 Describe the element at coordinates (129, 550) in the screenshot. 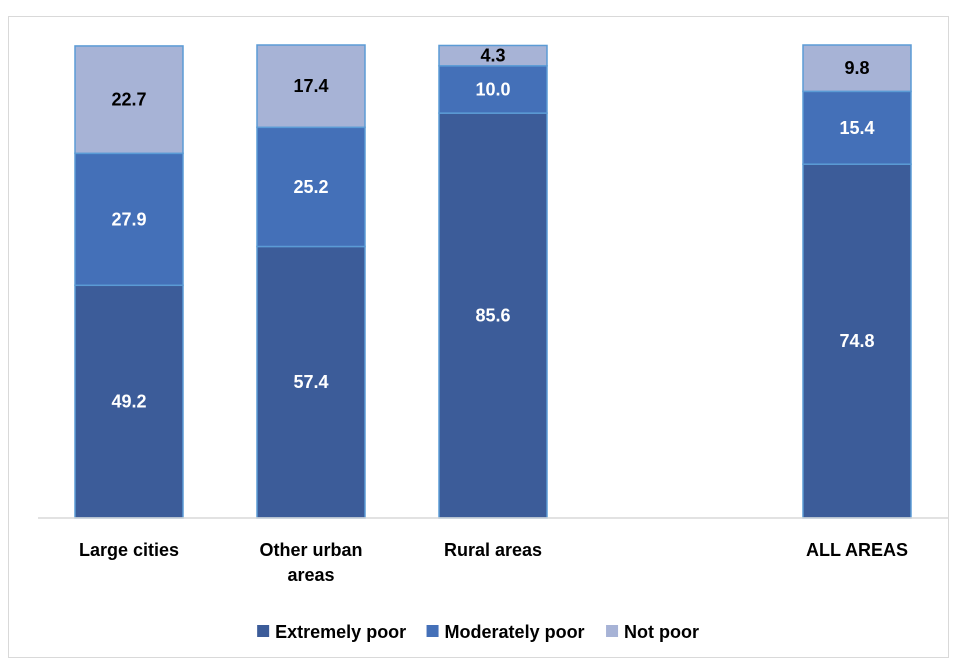

I see `category-label: Large cities` at that location.